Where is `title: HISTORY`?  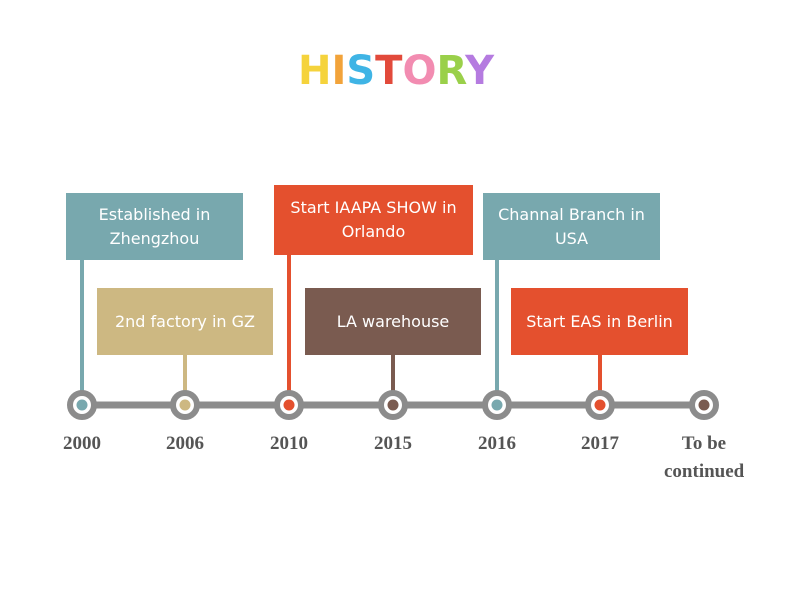 title: HISTORY is located at coordinates (396, 71).